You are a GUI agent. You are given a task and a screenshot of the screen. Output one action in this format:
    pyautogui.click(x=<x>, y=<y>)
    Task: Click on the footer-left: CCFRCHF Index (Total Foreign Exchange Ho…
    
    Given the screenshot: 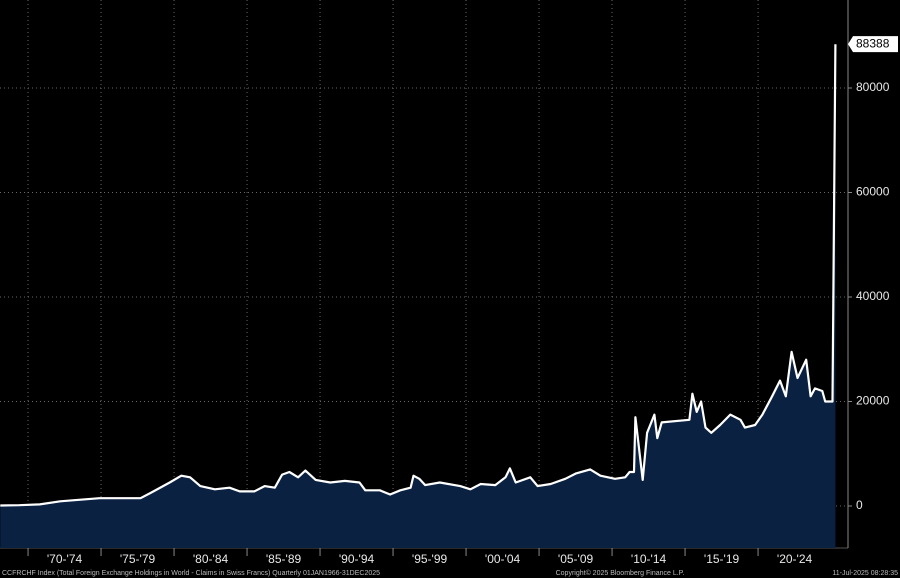 What is the action you would take?
    pyautogui.click(x=191, y=573)
    